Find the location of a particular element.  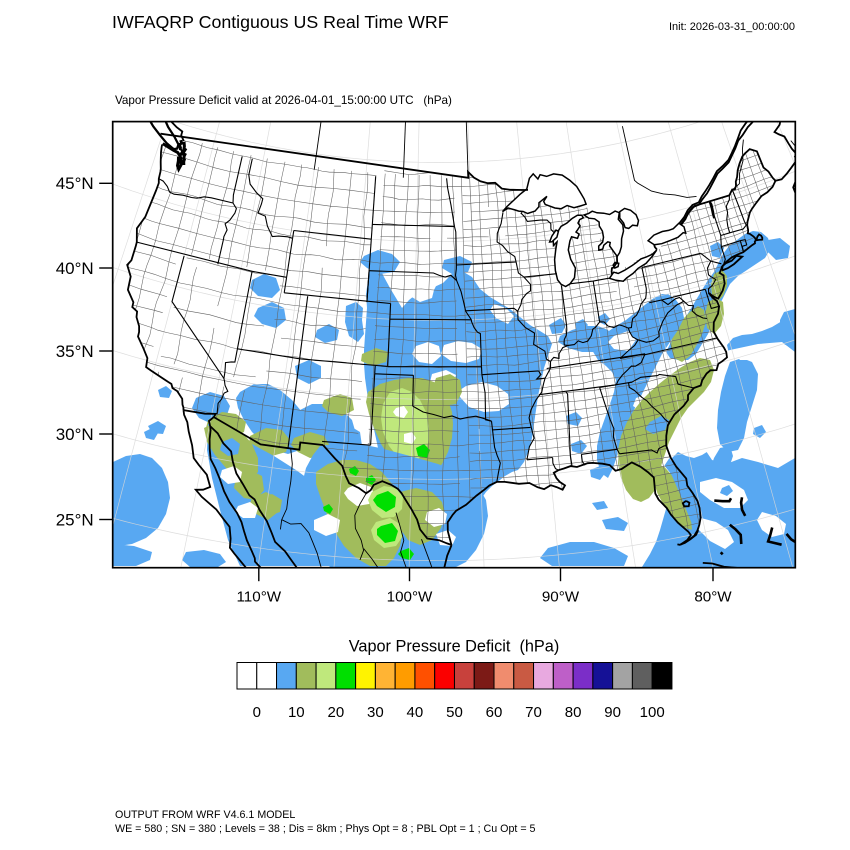

svg-text: 10 is located at coordinates (296, 712).